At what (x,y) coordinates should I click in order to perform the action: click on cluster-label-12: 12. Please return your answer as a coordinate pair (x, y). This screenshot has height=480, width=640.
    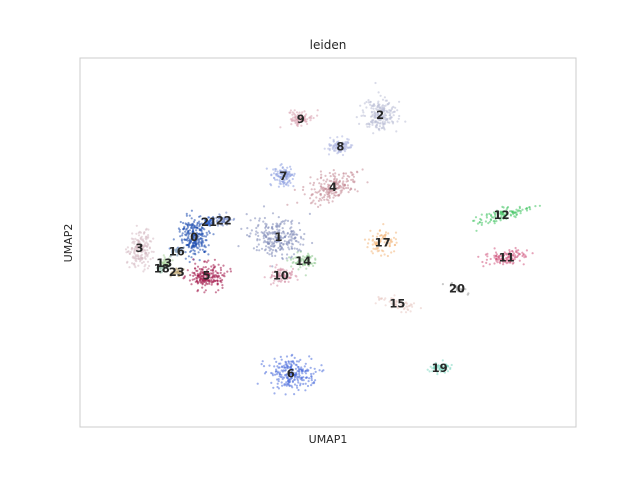
    Looking at the image, I should click on (502, 215).